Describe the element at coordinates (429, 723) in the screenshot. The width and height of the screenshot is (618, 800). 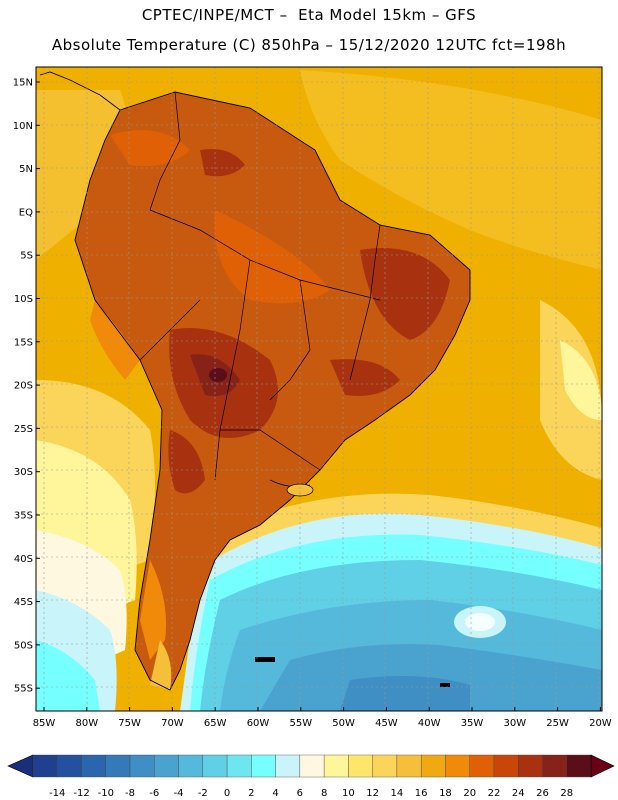
I see `lon-tick-label: 40W` at that location.